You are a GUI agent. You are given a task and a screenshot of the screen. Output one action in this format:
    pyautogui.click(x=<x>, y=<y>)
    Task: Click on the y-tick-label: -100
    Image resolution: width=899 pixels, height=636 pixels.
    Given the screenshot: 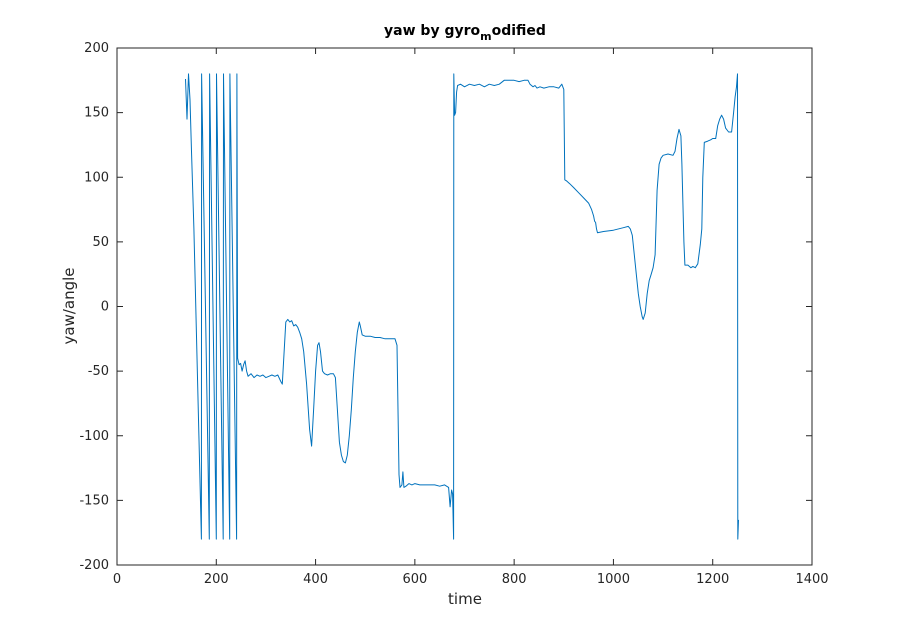 What is the action you would take?
    pyautogui.click(x=94, y=436)
    